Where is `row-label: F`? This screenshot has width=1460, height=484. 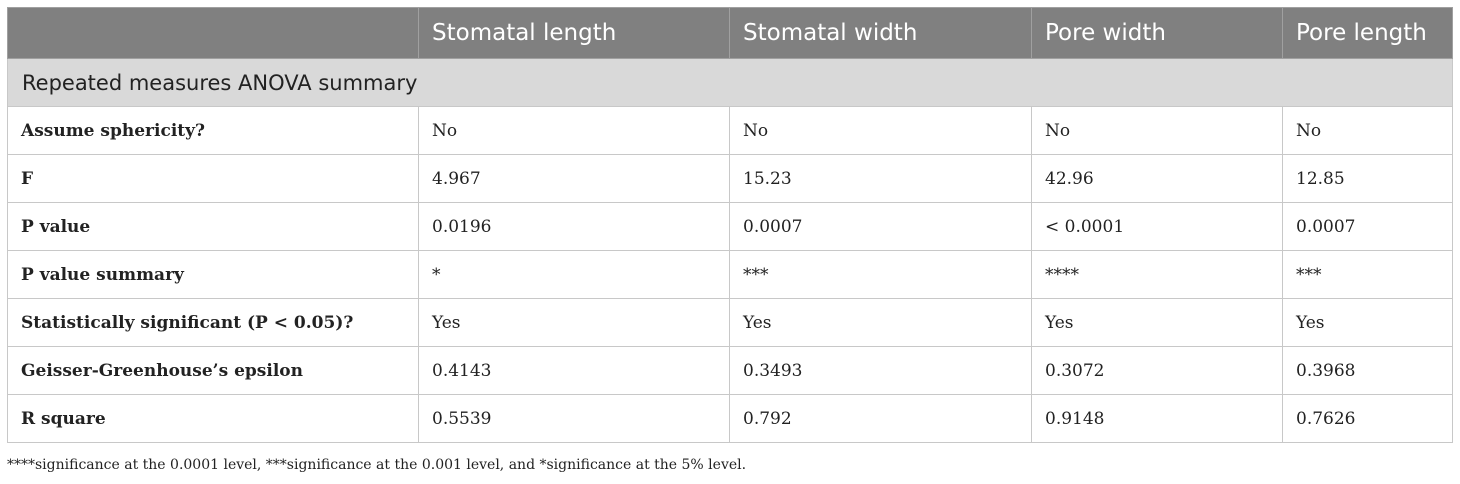 row-label: F is located at coordinates (213, 178).